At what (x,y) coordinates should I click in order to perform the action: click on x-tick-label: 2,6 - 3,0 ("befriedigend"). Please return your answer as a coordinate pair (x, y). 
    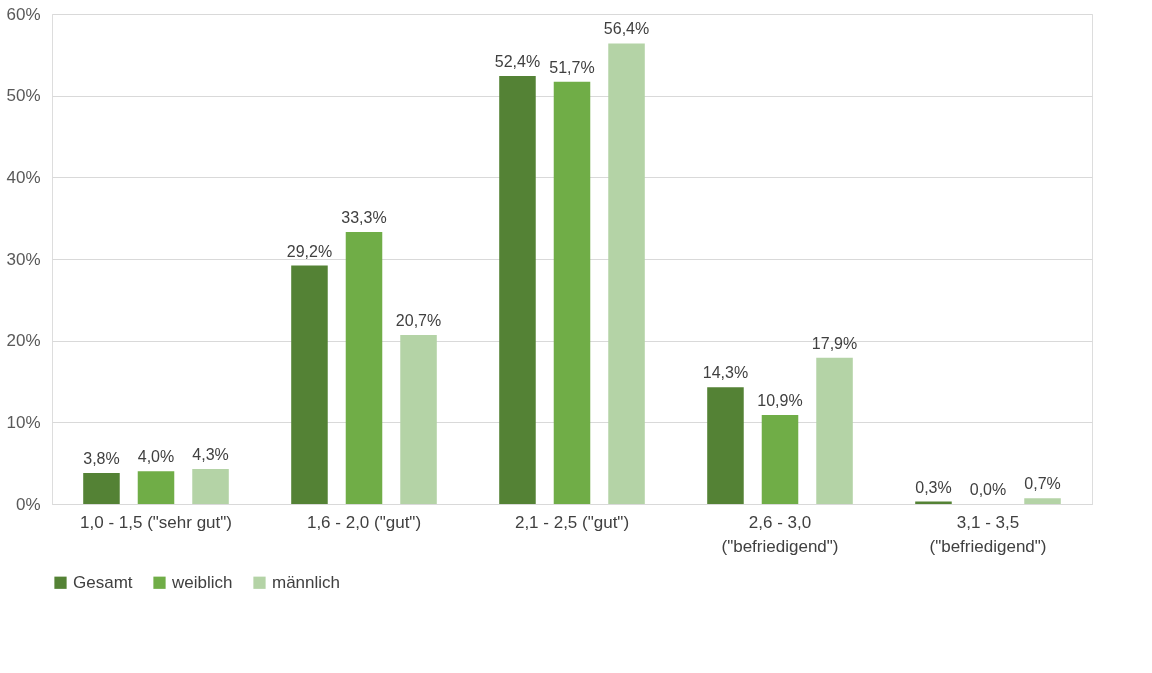
    Looking at the image, I should click on (780, 534).